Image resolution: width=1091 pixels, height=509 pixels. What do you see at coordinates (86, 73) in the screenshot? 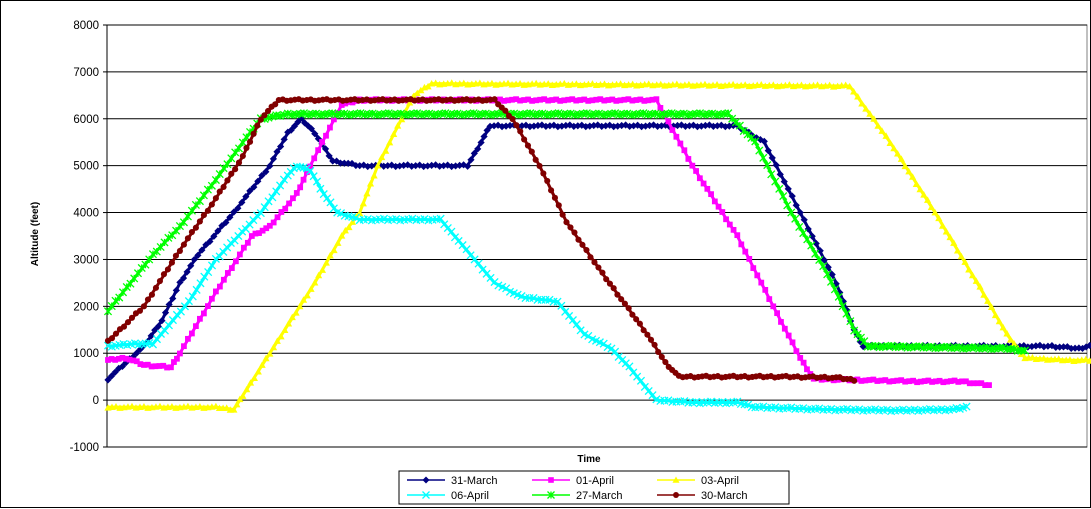
I see `y-tick-label: 7000` at bounding box center [86, 73].